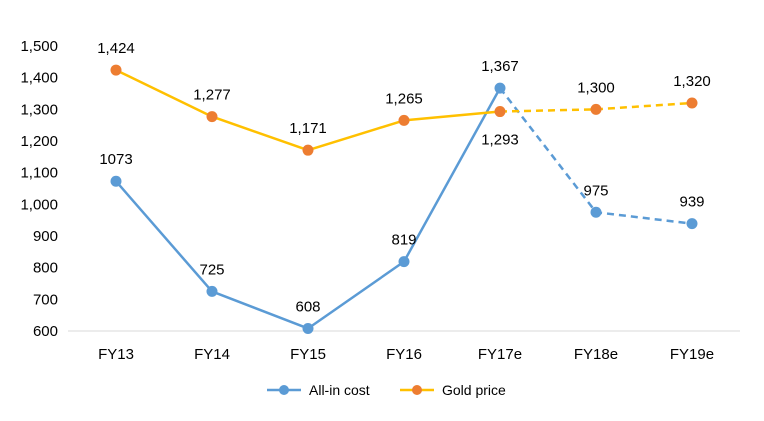 The height and width of the screenshot is (421, 764). What do you see at coordinates (212, 95) in the screenshot?
I see `gold-price-data-label: 1,277` at bounding box center [212, 95].